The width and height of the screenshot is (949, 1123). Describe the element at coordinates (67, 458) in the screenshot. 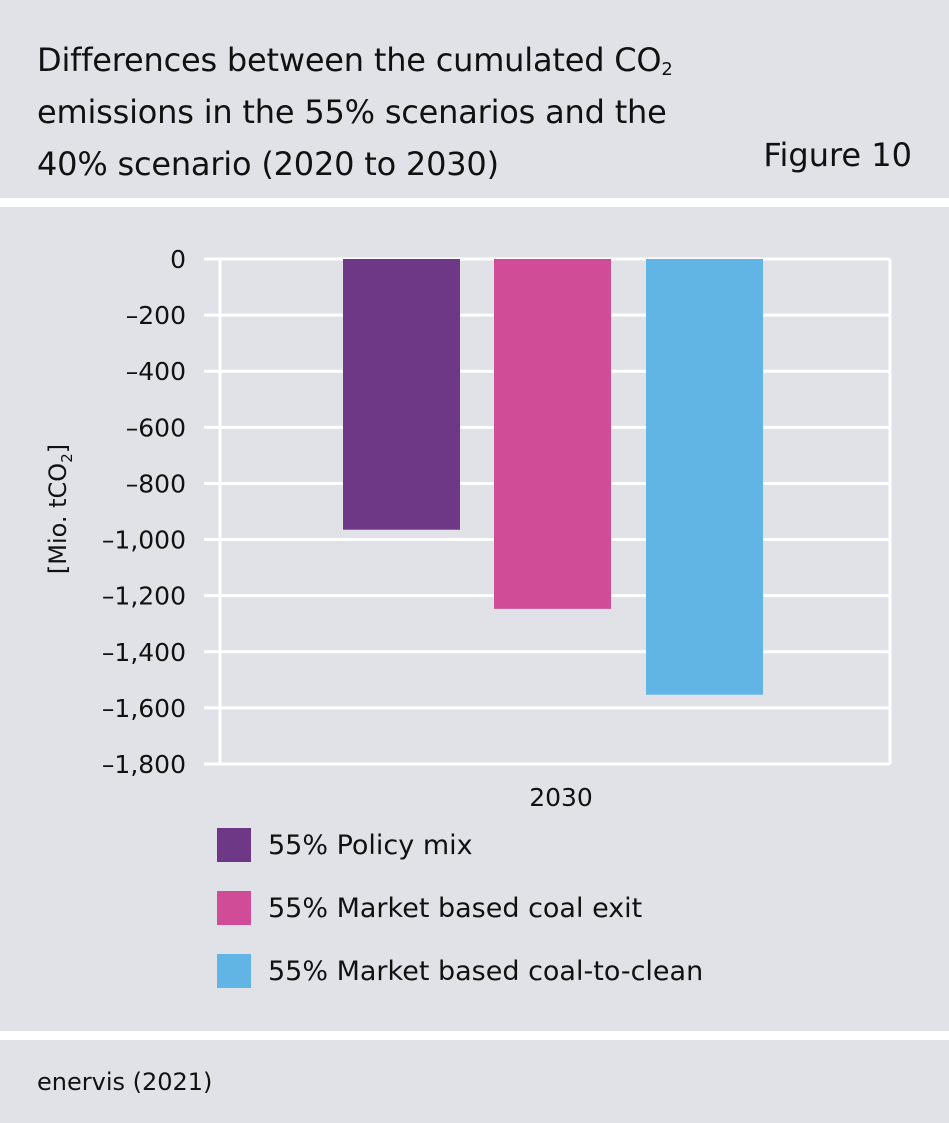

I see `y-axis-label-subscript: 2` at that location.